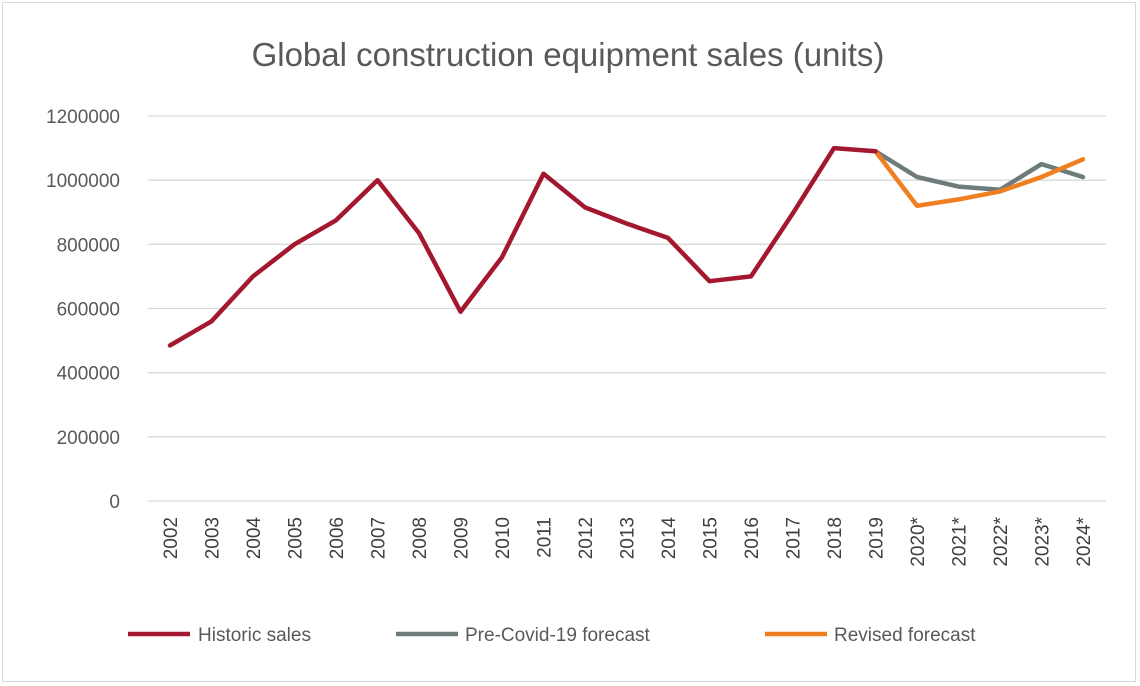  Describe the element at coordinates (752, 538) in the screenshot. I see `x-tick-label: 2016` at that location.